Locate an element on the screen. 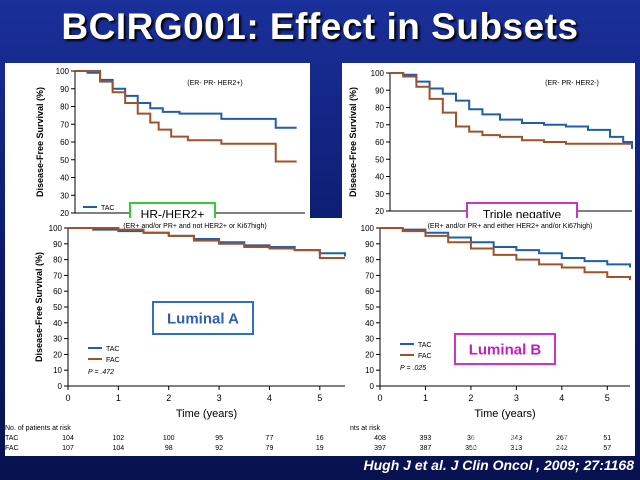 This screenshot has width=640, height=480. risk-cell: 267 is located at coordinates (562, 438).